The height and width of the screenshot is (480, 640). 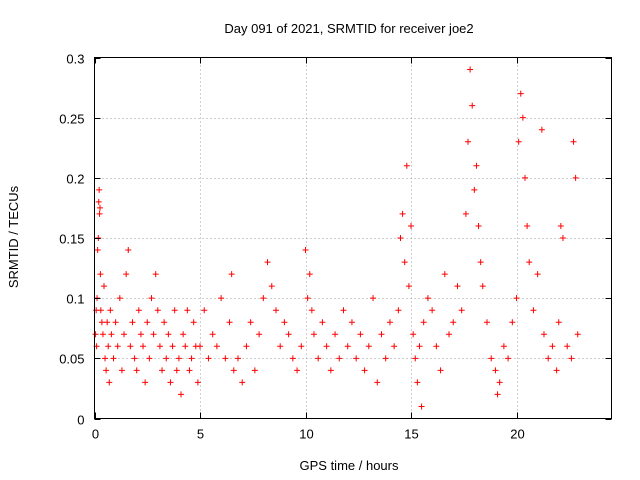 I want to click on y-tick-label: 0.15, so click(x=71, y=239).